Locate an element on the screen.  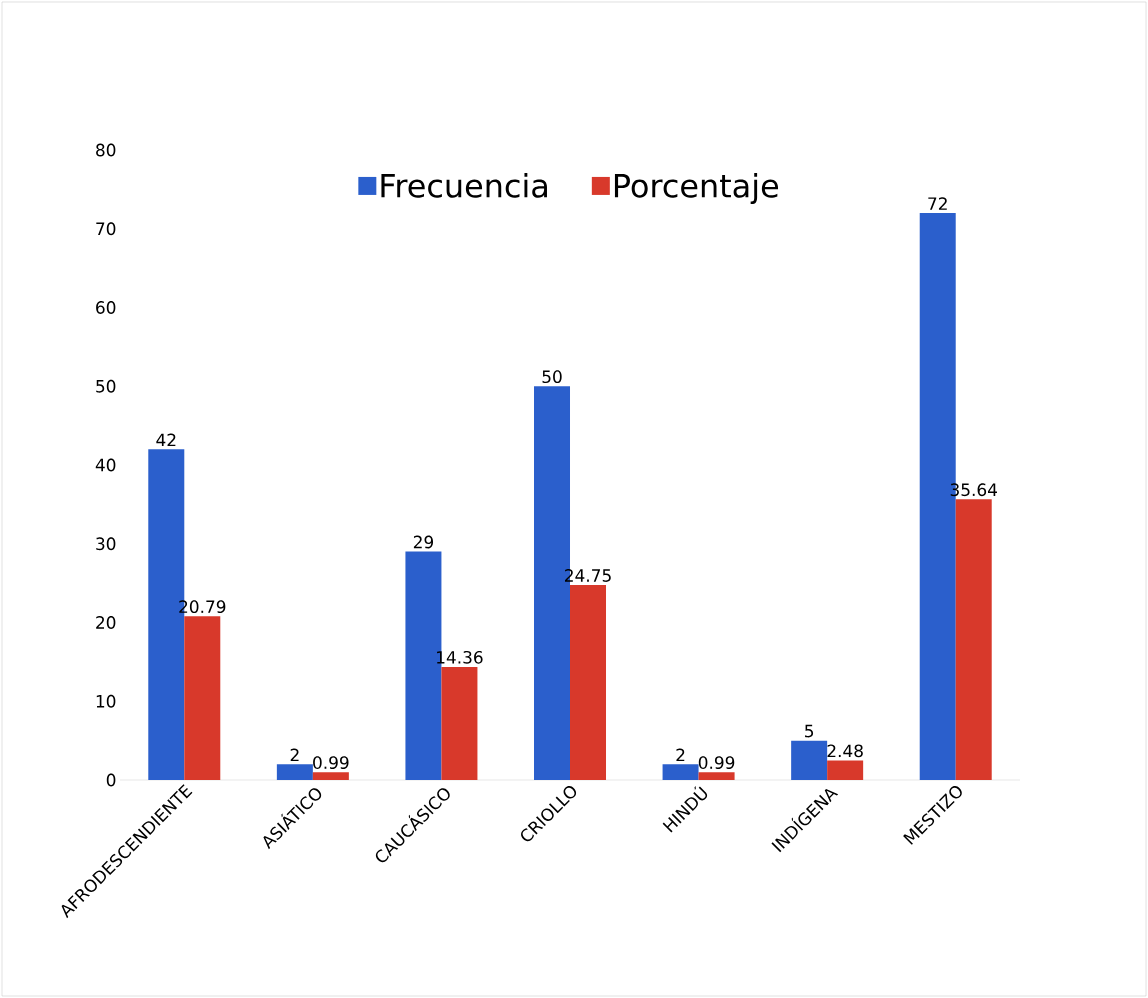
y-tick-label: 60 is located at coordinates (106, 307).